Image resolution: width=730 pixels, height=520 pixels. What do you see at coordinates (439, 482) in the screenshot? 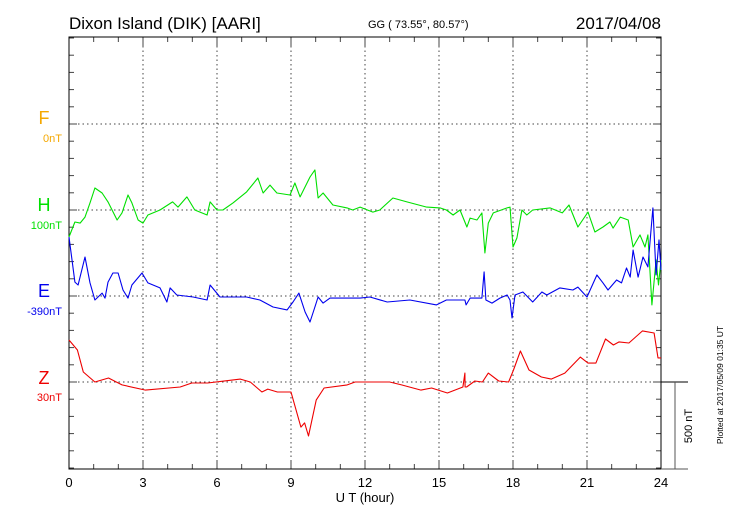
I see `x-tick-label: 15` at bounding box center [439, 482].